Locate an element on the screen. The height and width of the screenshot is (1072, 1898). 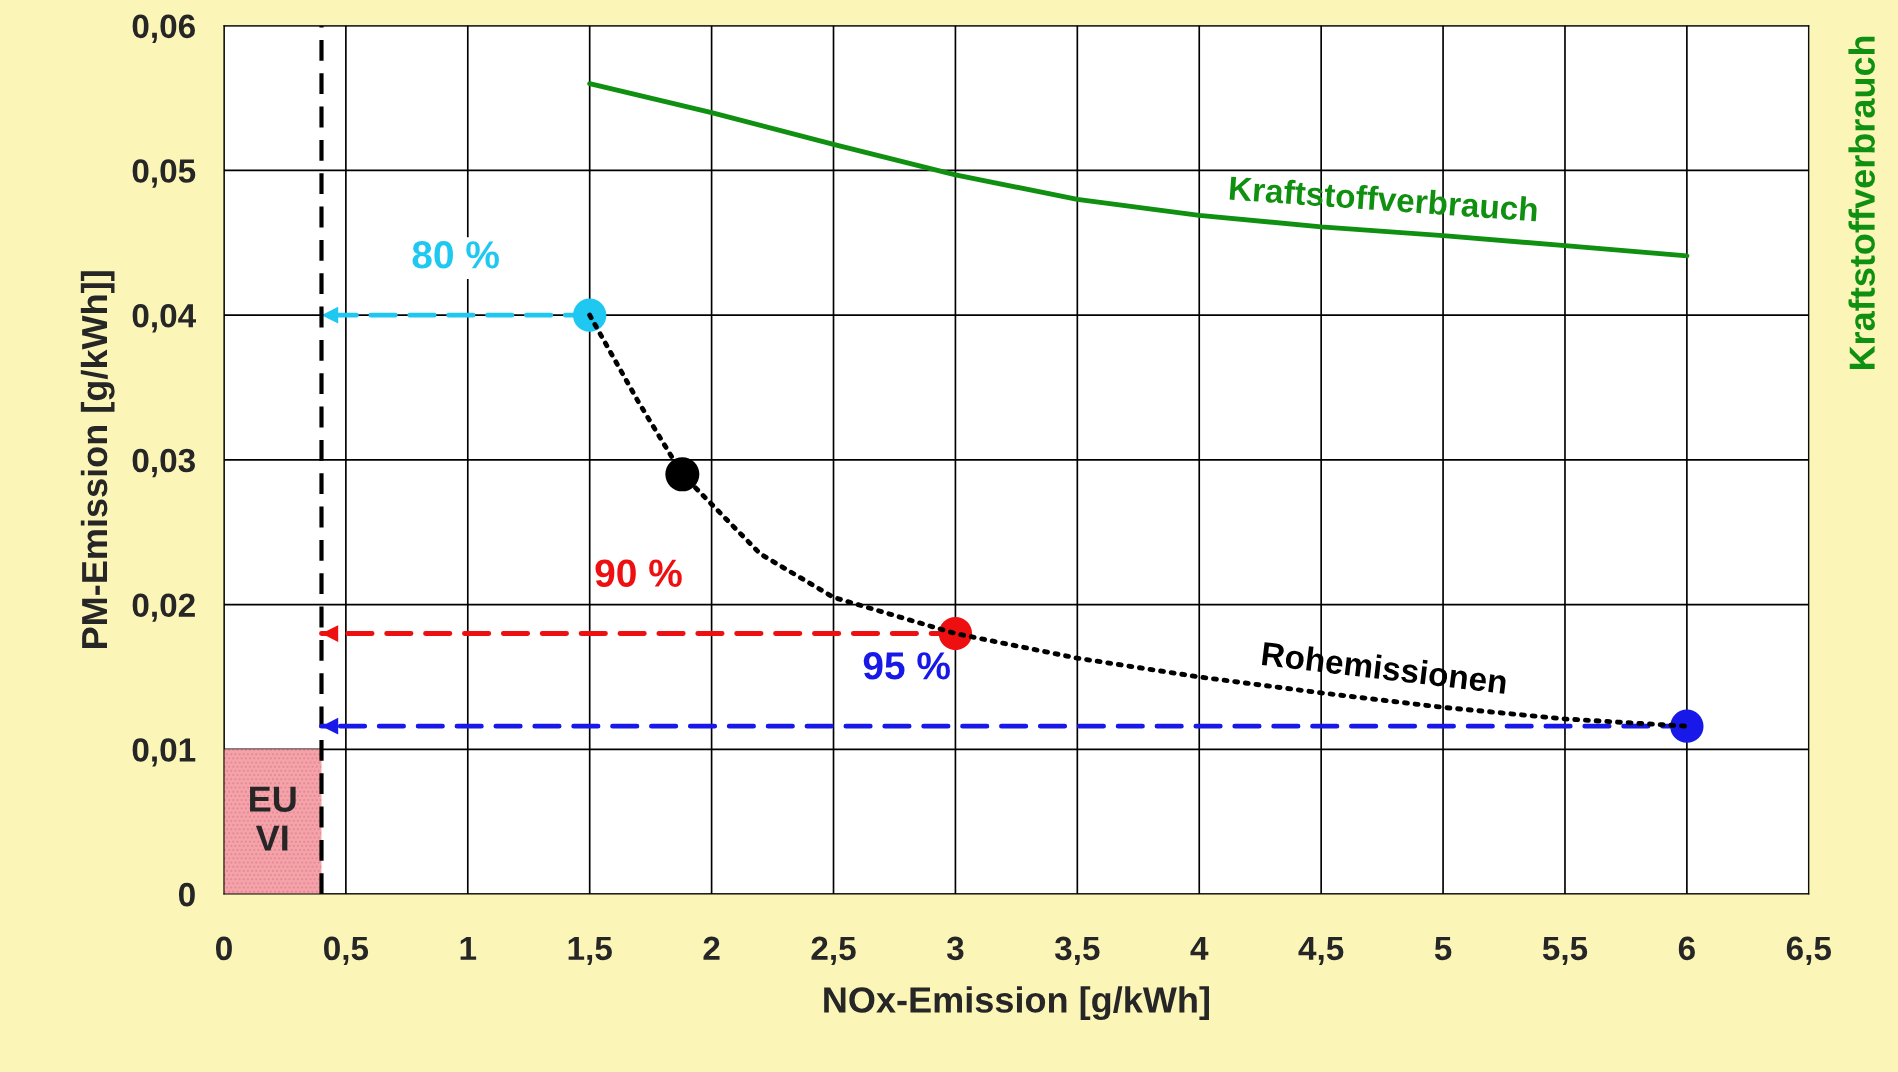
y-tick-label: 0,04 is located at coordinates (164, 318).